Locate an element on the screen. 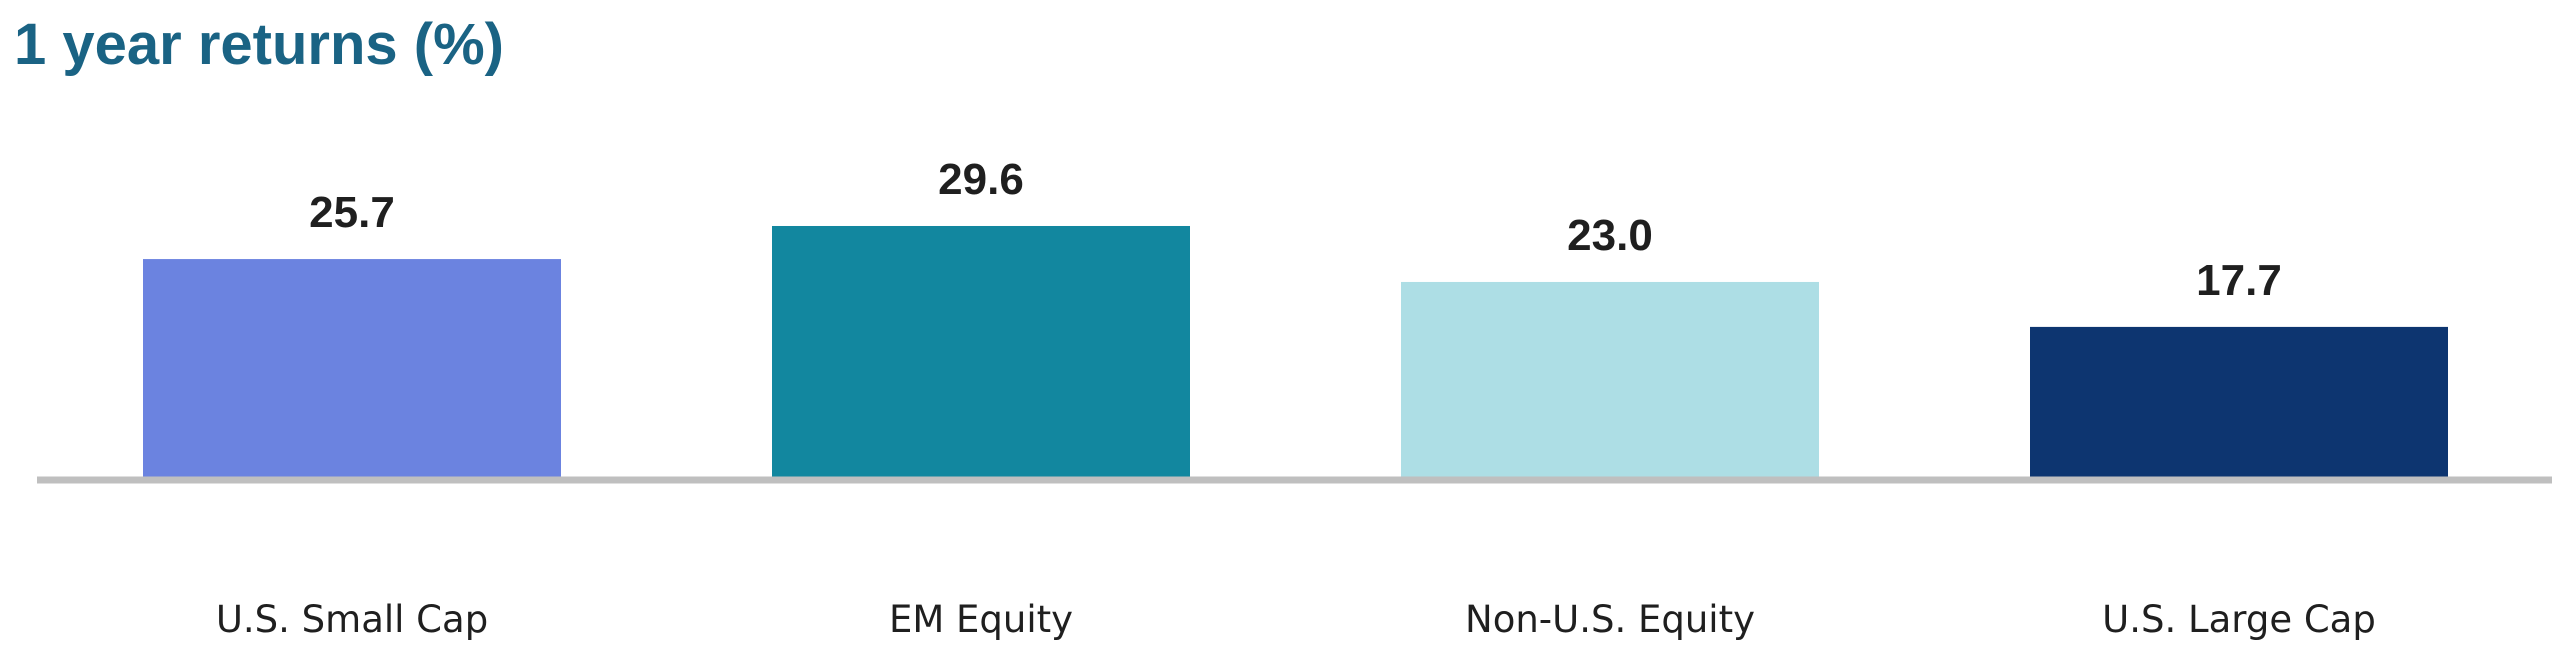 The width and height of the screenshot is (2573, 651). category-label: U.S. Small Cap is located at coordinates (352, 619).